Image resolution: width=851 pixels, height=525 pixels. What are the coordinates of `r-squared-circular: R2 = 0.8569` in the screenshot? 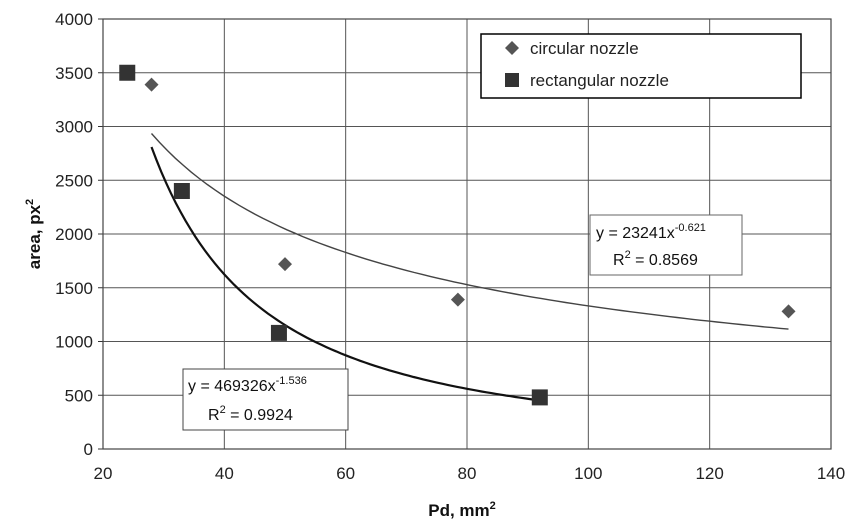 It's located at (655, 259).